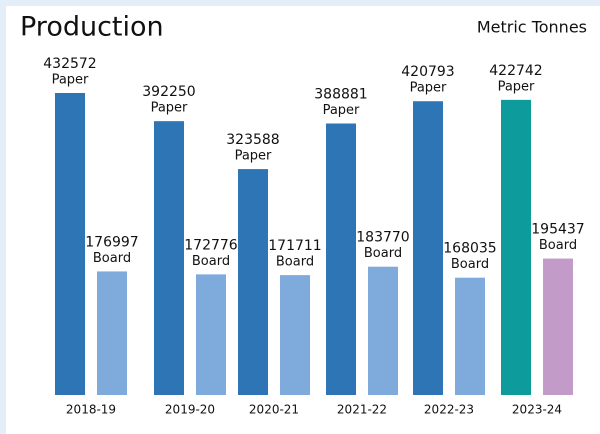 The height and width of the screenshot is (434, 600). Describe the element at coordinates (274, 410) in the screenshot. I see `x-tick-label: 2020-21` at that location.